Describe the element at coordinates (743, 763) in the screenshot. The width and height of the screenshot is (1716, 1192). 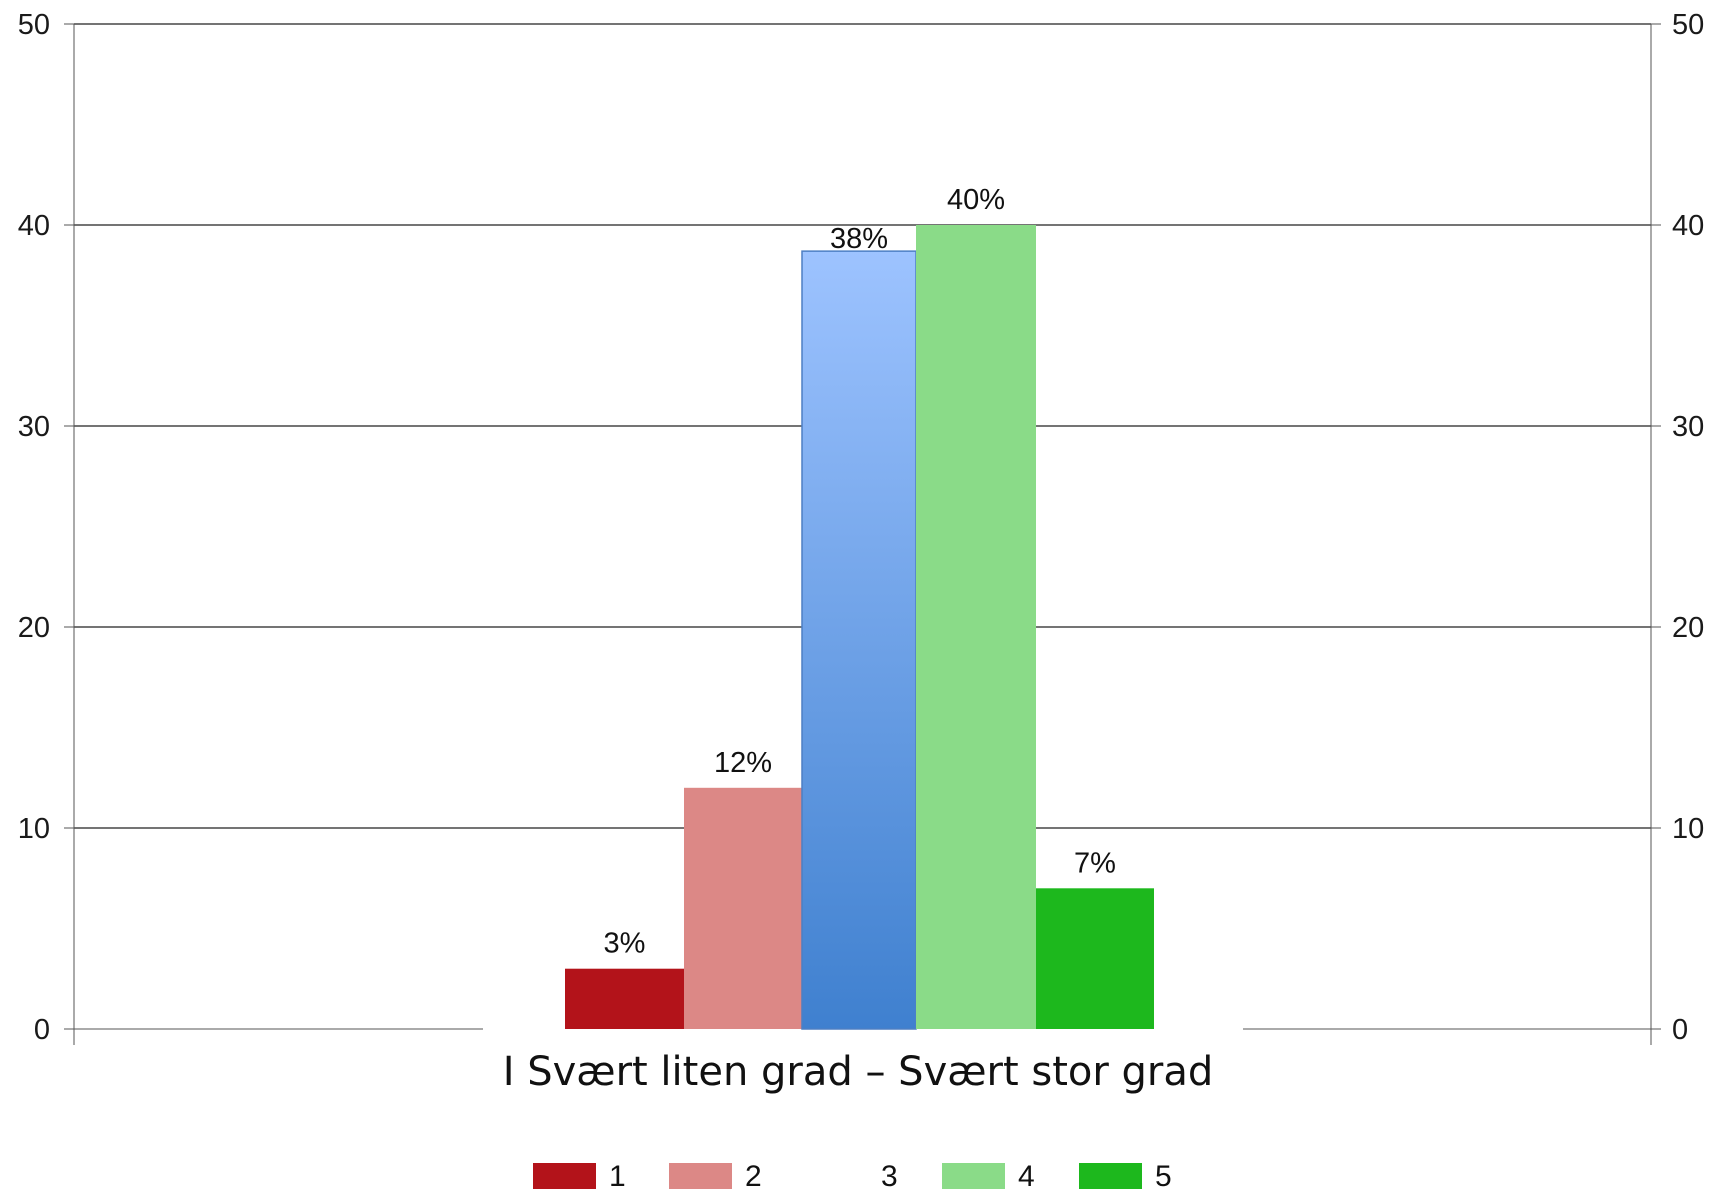
I see `data-label-2: 12%` at that location.